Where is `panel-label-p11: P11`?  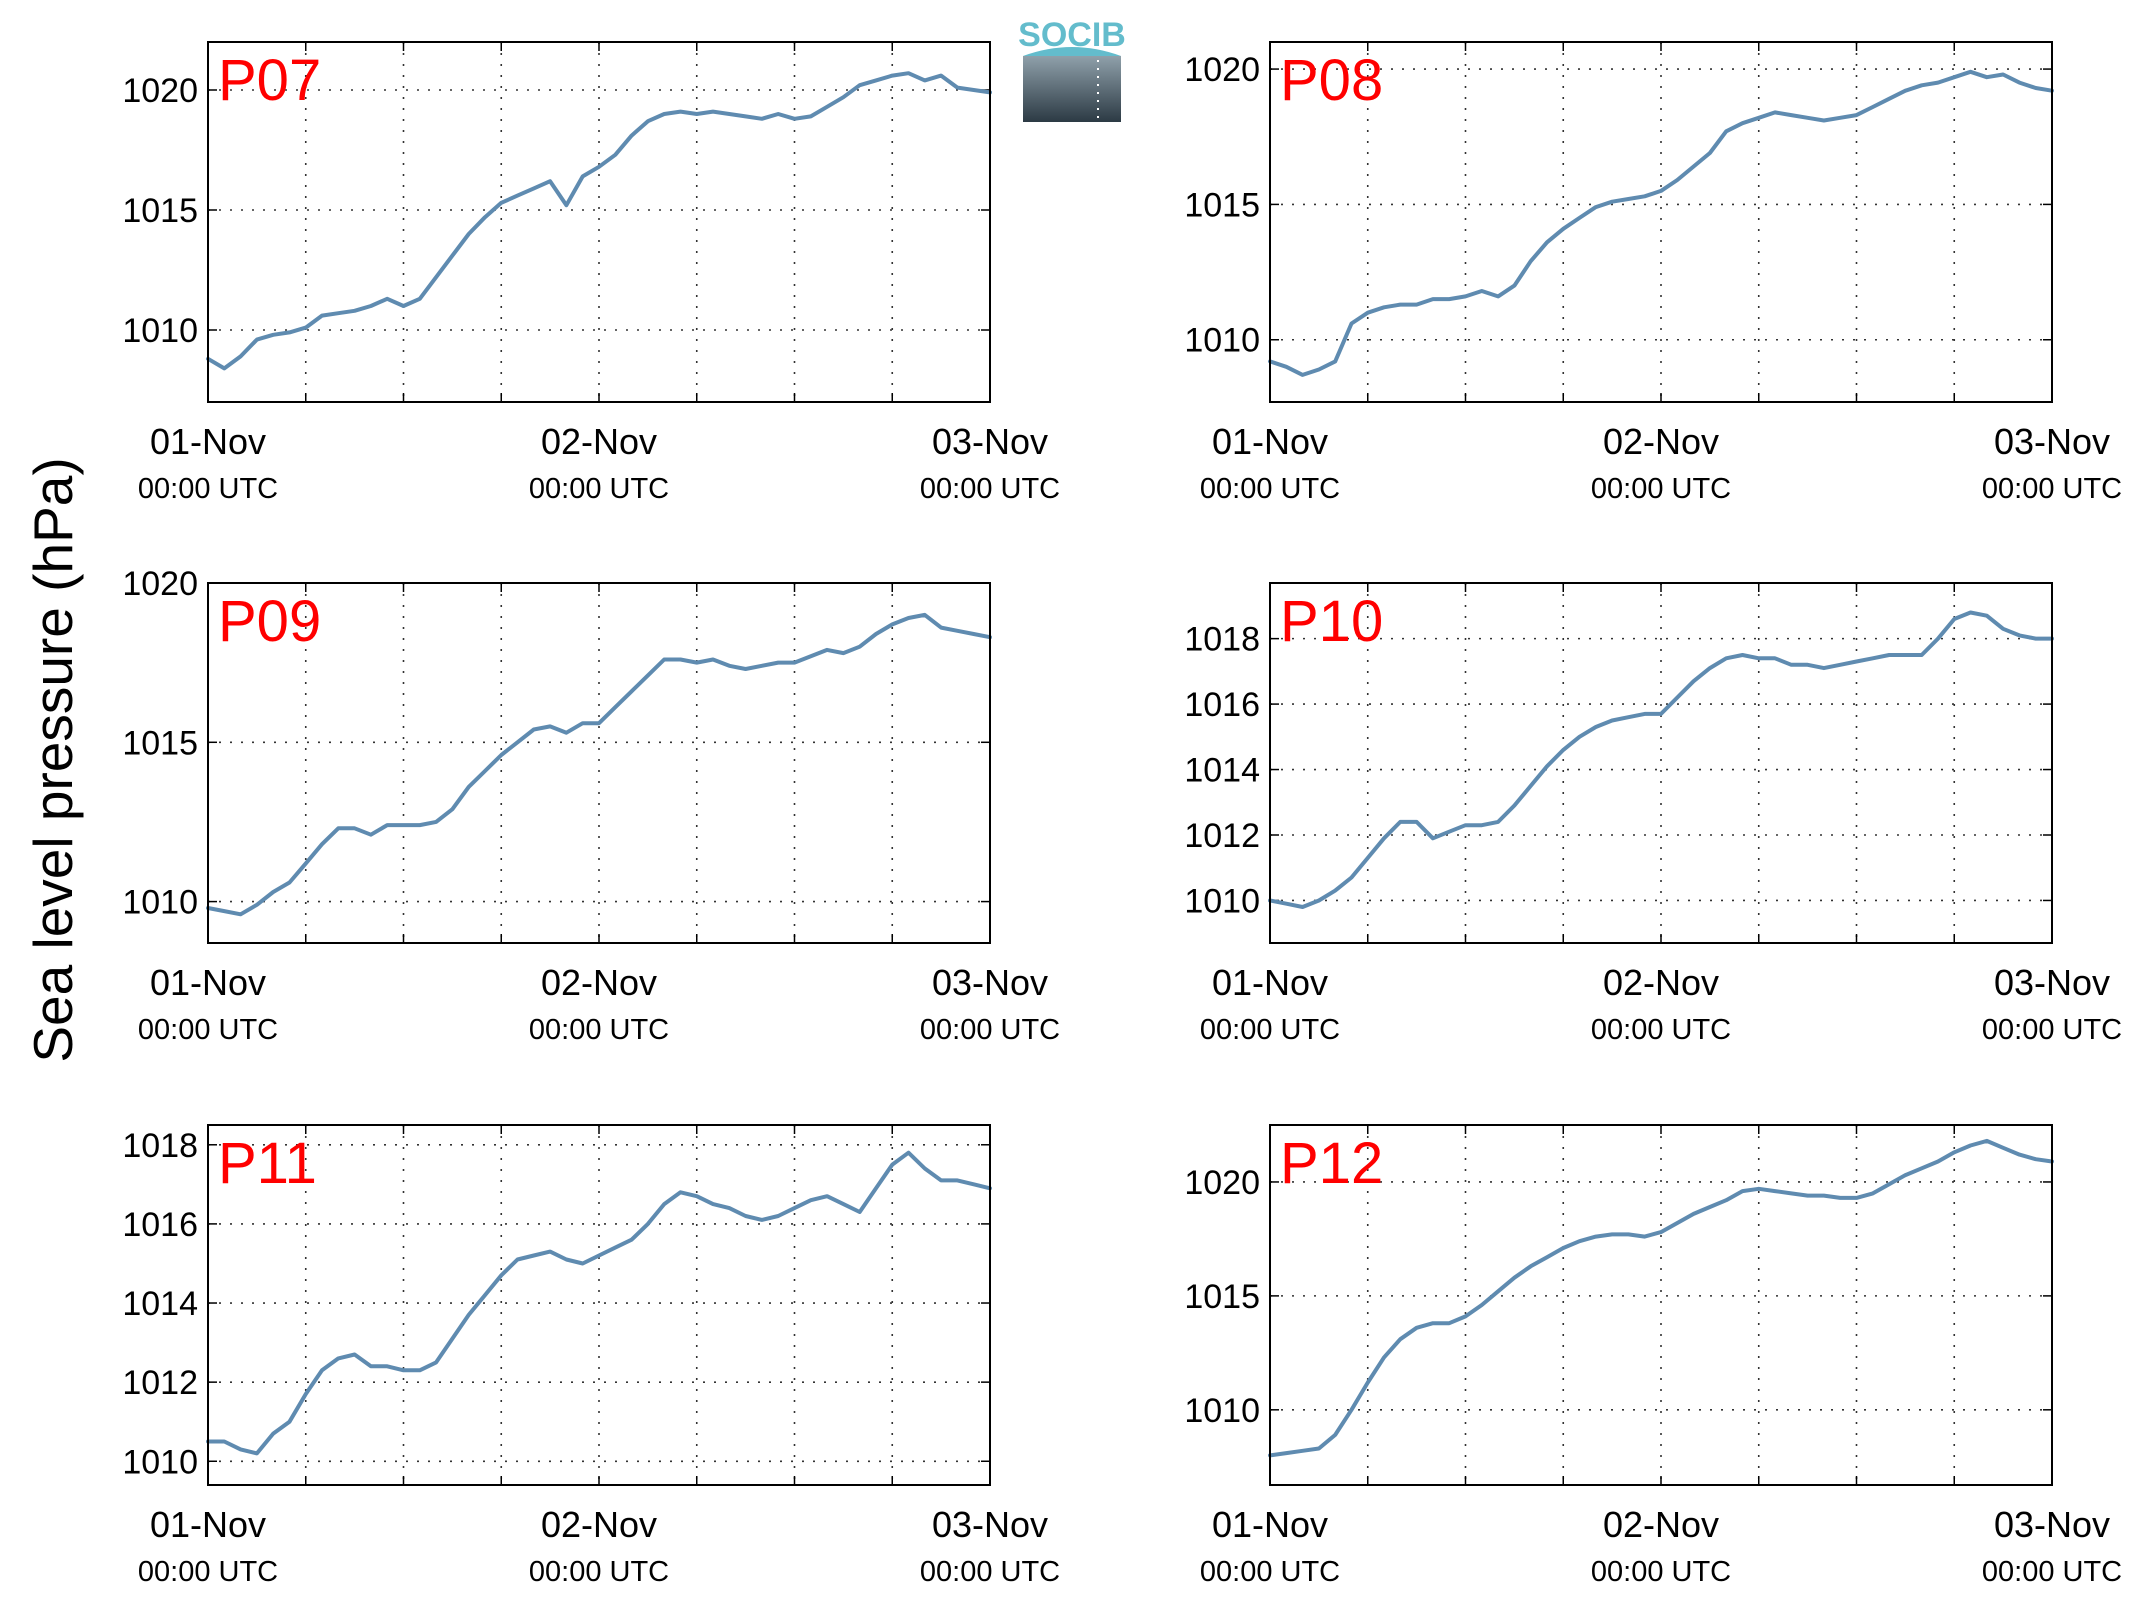 panel-label-p11: P11 is located at coordinates (267, 1163).